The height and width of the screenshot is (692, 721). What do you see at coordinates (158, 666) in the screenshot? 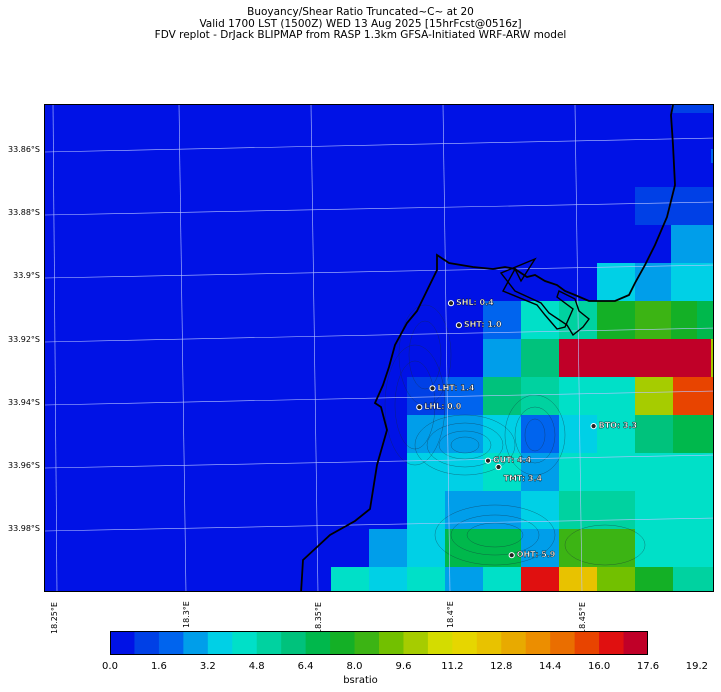
I see `colorbar-tick-label: 1.6` at bounding box center [158, 666].